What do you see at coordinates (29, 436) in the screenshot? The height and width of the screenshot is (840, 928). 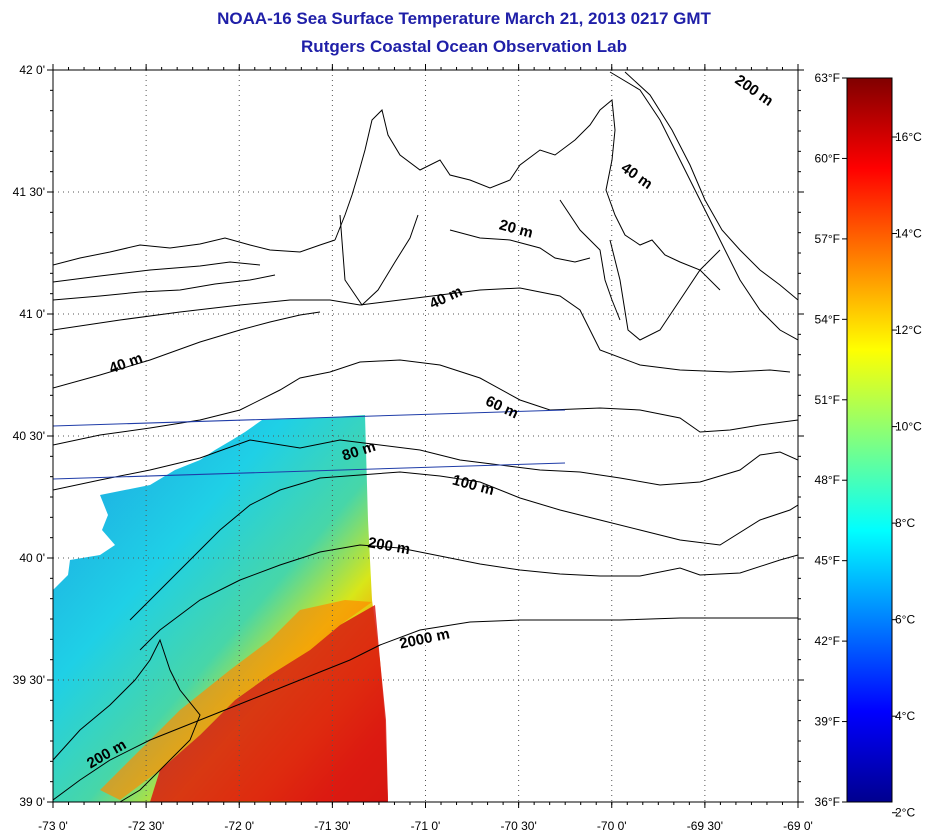 I see `lat-tick-label: 40 30'` at bounding box center [29, 436].